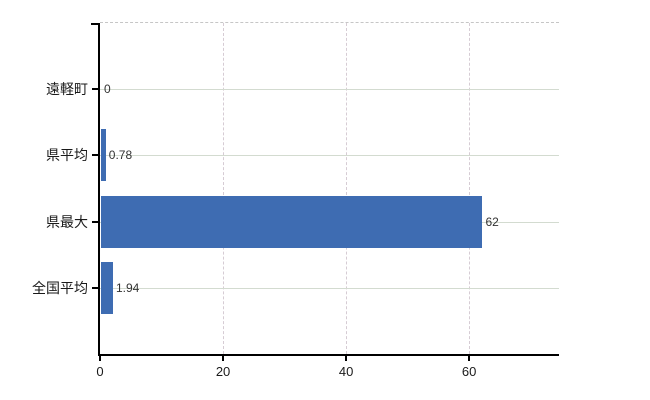 The height and width of the screenshot is (400, 650). I want to click on x-tick-label: 40, so click(346, 371).